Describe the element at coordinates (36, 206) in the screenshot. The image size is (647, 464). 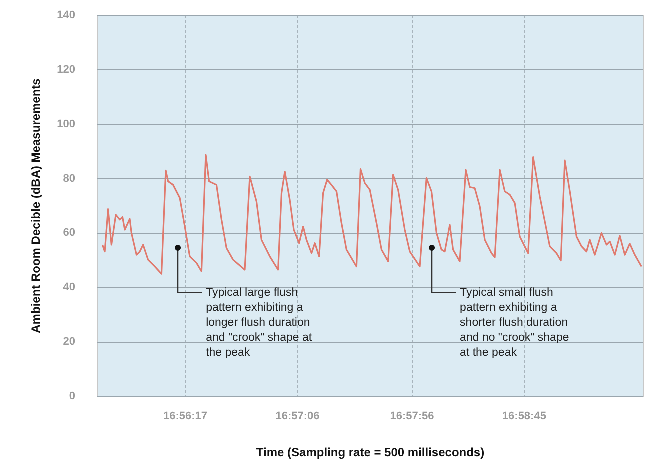
I see `y-axis-title: Ambient Room Decible (dBA) Measurements` at that location.